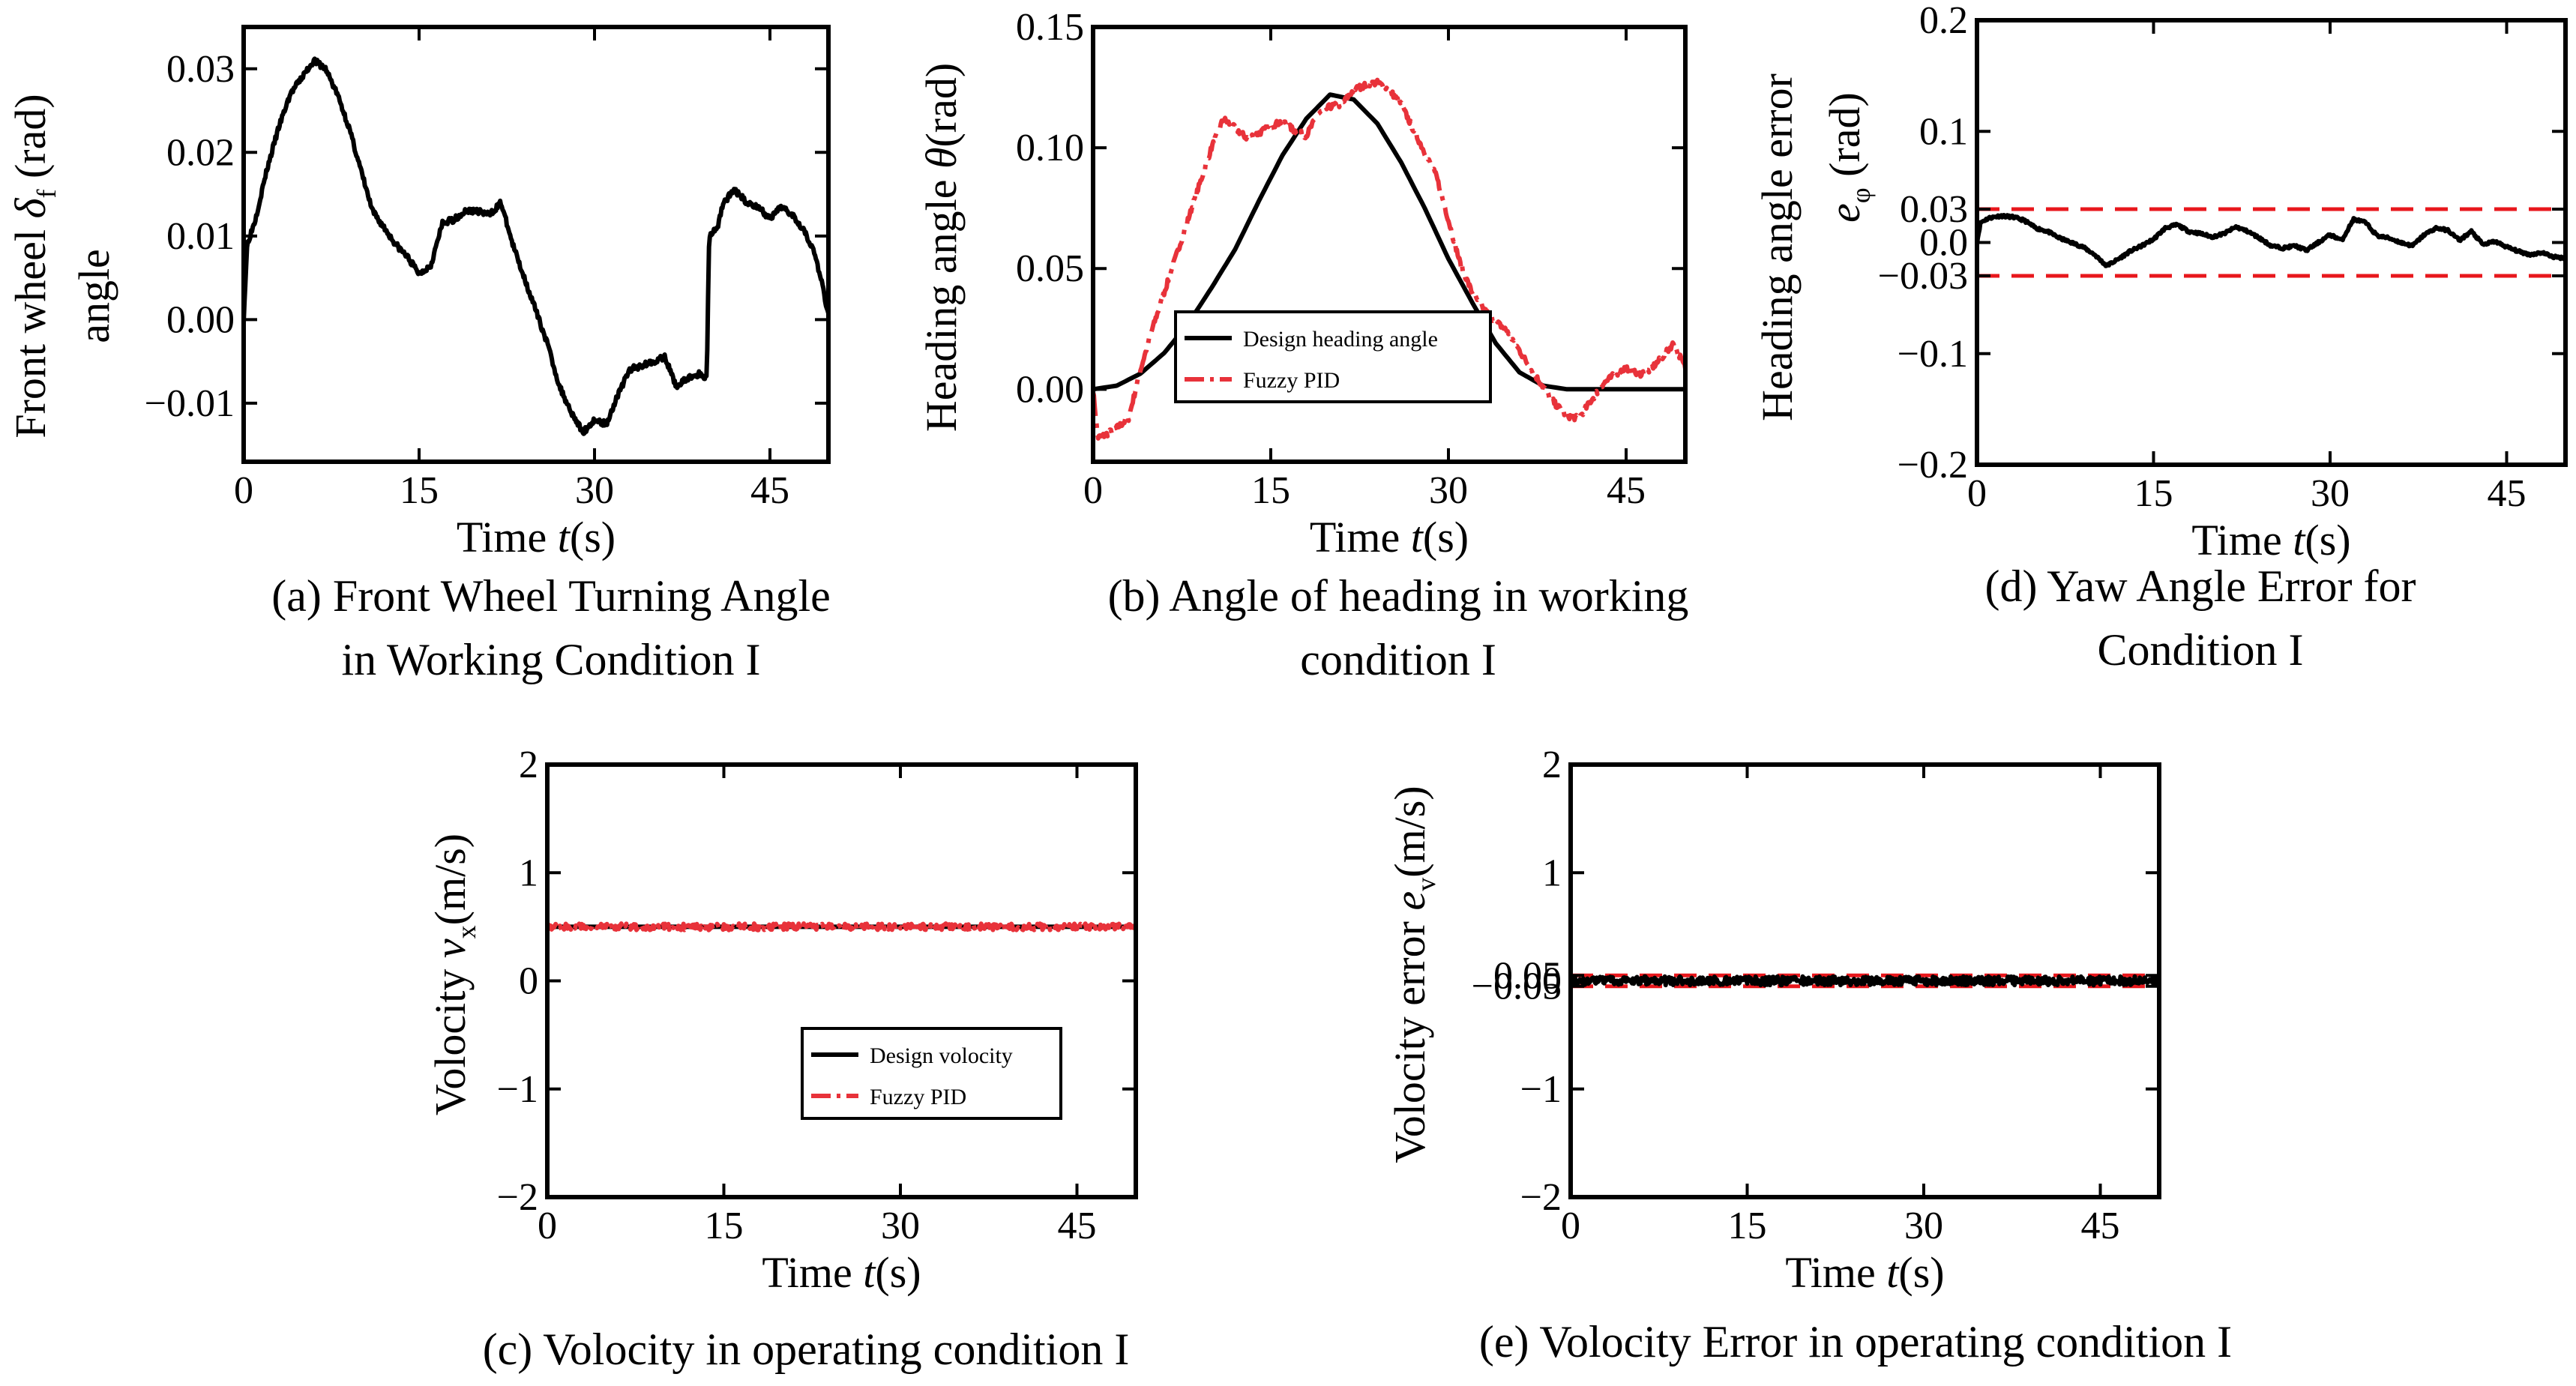  What do you see at coordinates (94, 296) in the screenshot?
I see `y-axis-label-line2: angle` at bounding box center [94, 296].